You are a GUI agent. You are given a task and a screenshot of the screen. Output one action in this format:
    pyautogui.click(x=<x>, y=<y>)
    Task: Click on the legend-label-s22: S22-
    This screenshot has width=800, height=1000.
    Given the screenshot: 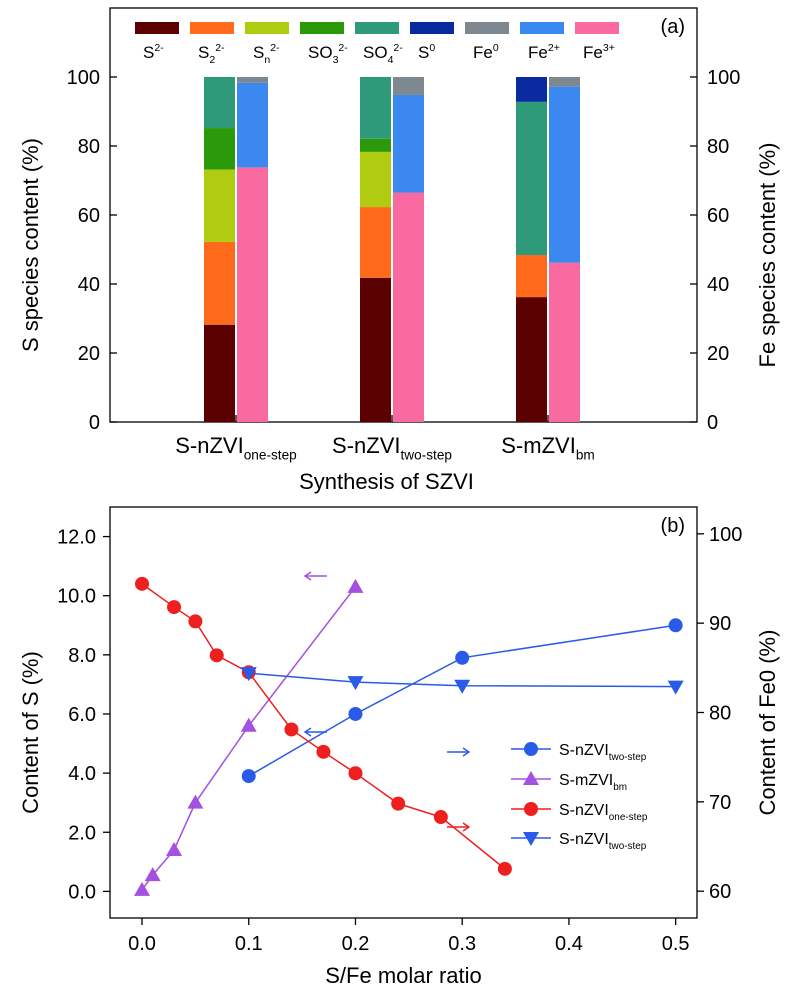 What is the action you would take?
    pyautogui.click(x=211, y=54)
    